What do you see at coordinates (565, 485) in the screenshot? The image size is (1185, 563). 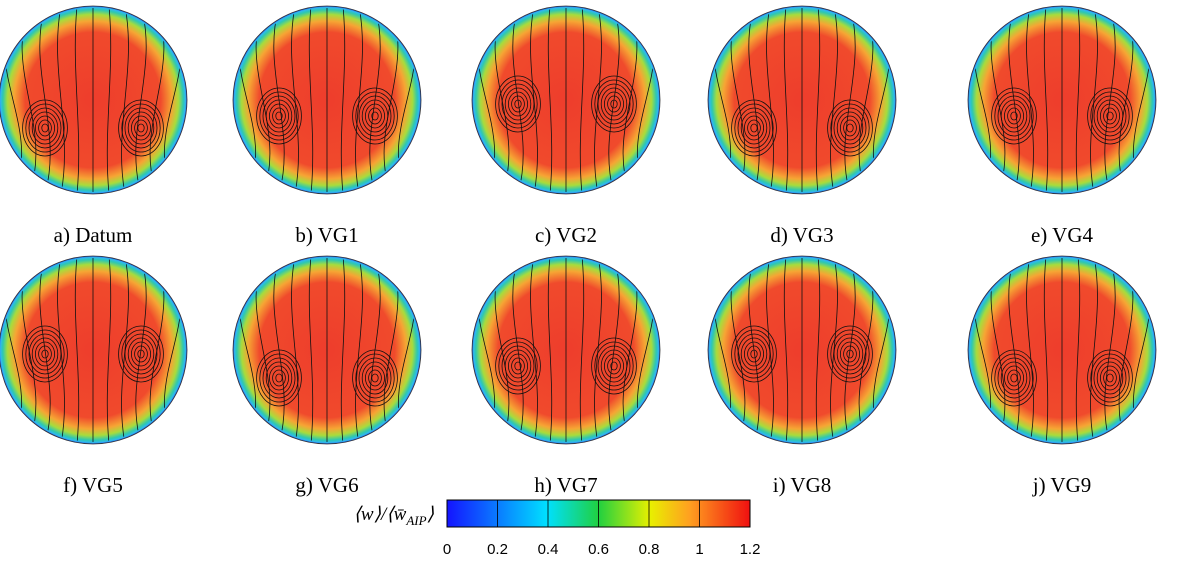 I see `panel-label: h) VG7` at bounding box center [565, 485].